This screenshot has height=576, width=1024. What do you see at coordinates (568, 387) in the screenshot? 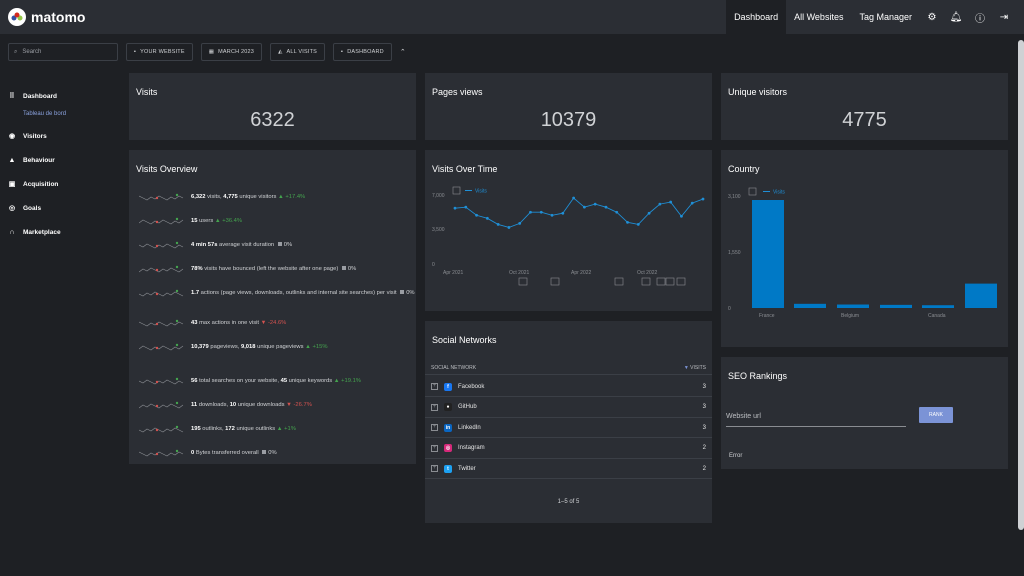
I see `table-row: + f Facebook 3` at bounding box center [568, 387].